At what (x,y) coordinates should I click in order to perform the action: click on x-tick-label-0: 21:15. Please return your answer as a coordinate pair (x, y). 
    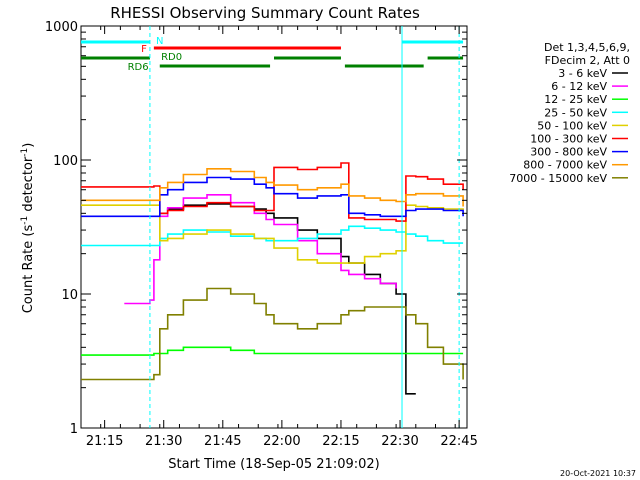
    Looking at the image, I should click on (104, 441).